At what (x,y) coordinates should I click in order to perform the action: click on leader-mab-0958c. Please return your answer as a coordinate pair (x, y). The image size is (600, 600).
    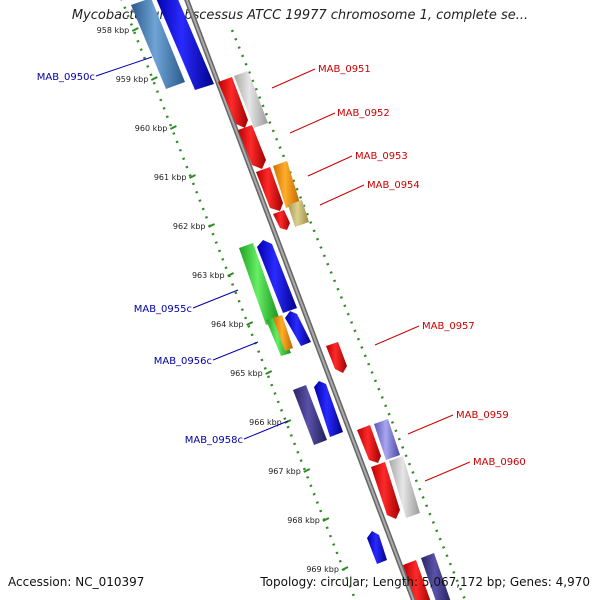
    Looking at the image, I should click on (266, 430).